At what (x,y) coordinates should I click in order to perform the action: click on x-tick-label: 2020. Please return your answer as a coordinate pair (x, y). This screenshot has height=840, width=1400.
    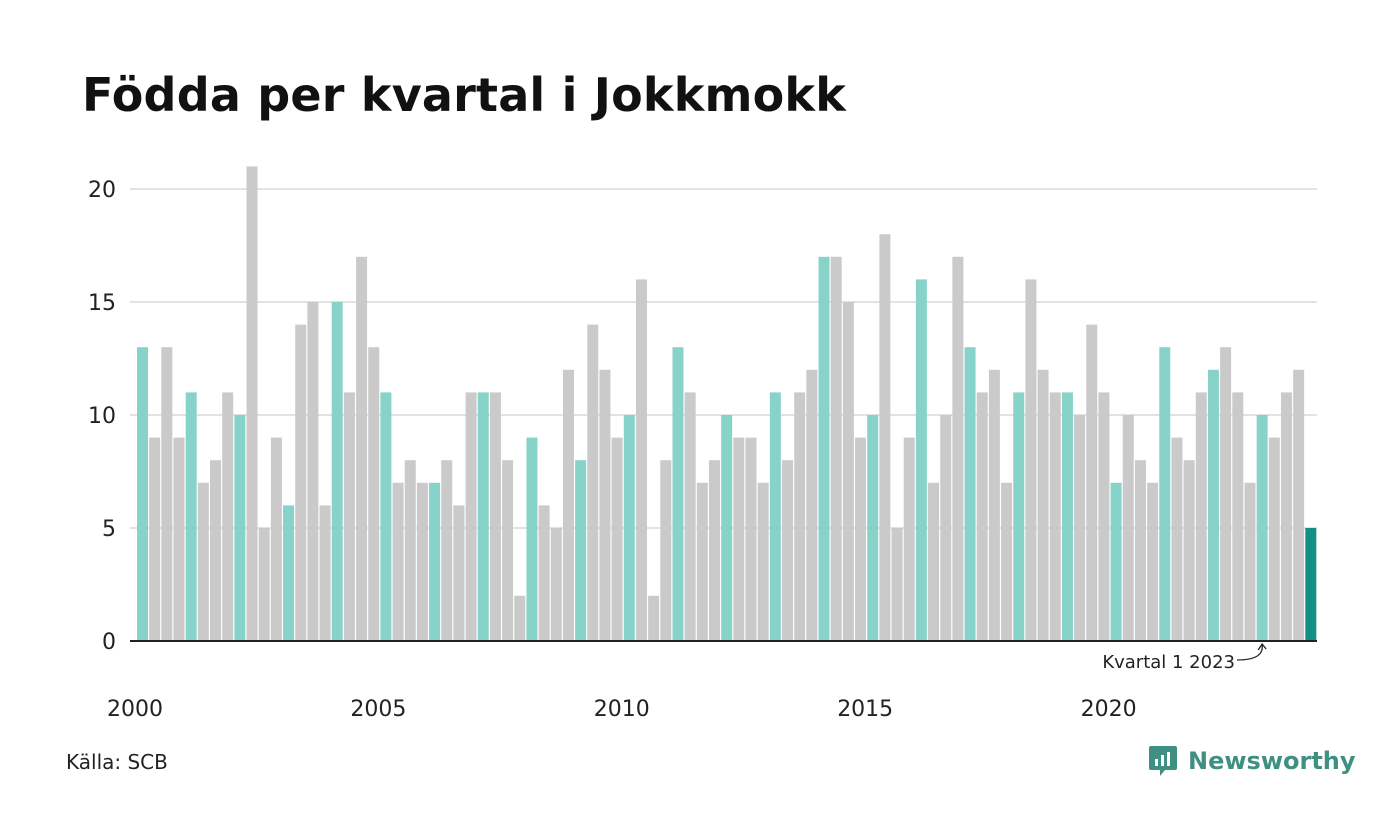
    Looking at the image, I should click on (1109, 709).